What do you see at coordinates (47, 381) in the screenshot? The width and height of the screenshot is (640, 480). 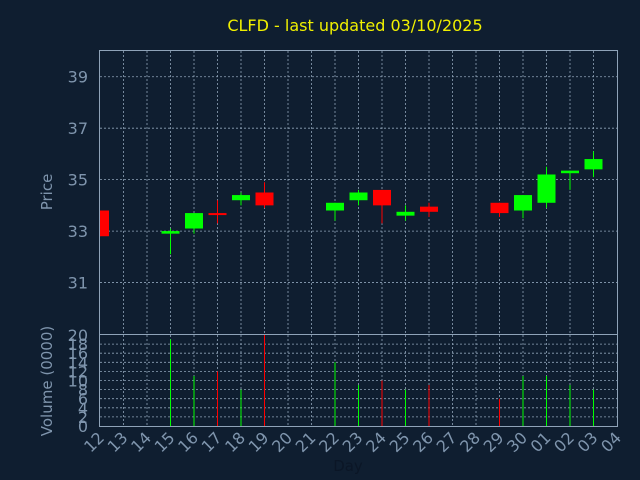 I see `volume-axis-label: Volume (0000)` at bounding box center [47, 381].